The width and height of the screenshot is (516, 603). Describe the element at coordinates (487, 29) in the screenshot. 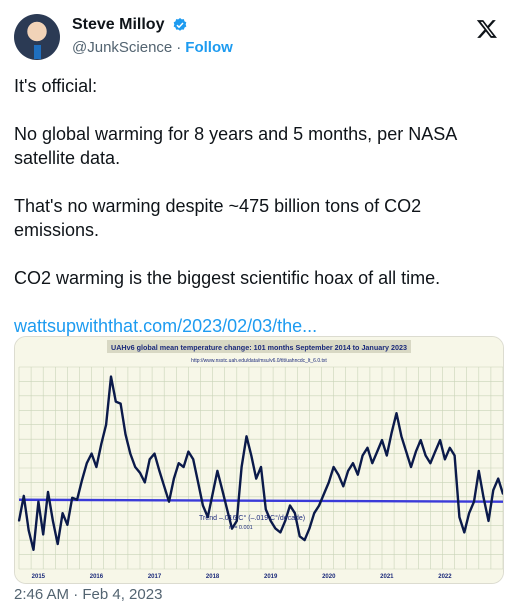

I see `x-logo-icon` at that location.